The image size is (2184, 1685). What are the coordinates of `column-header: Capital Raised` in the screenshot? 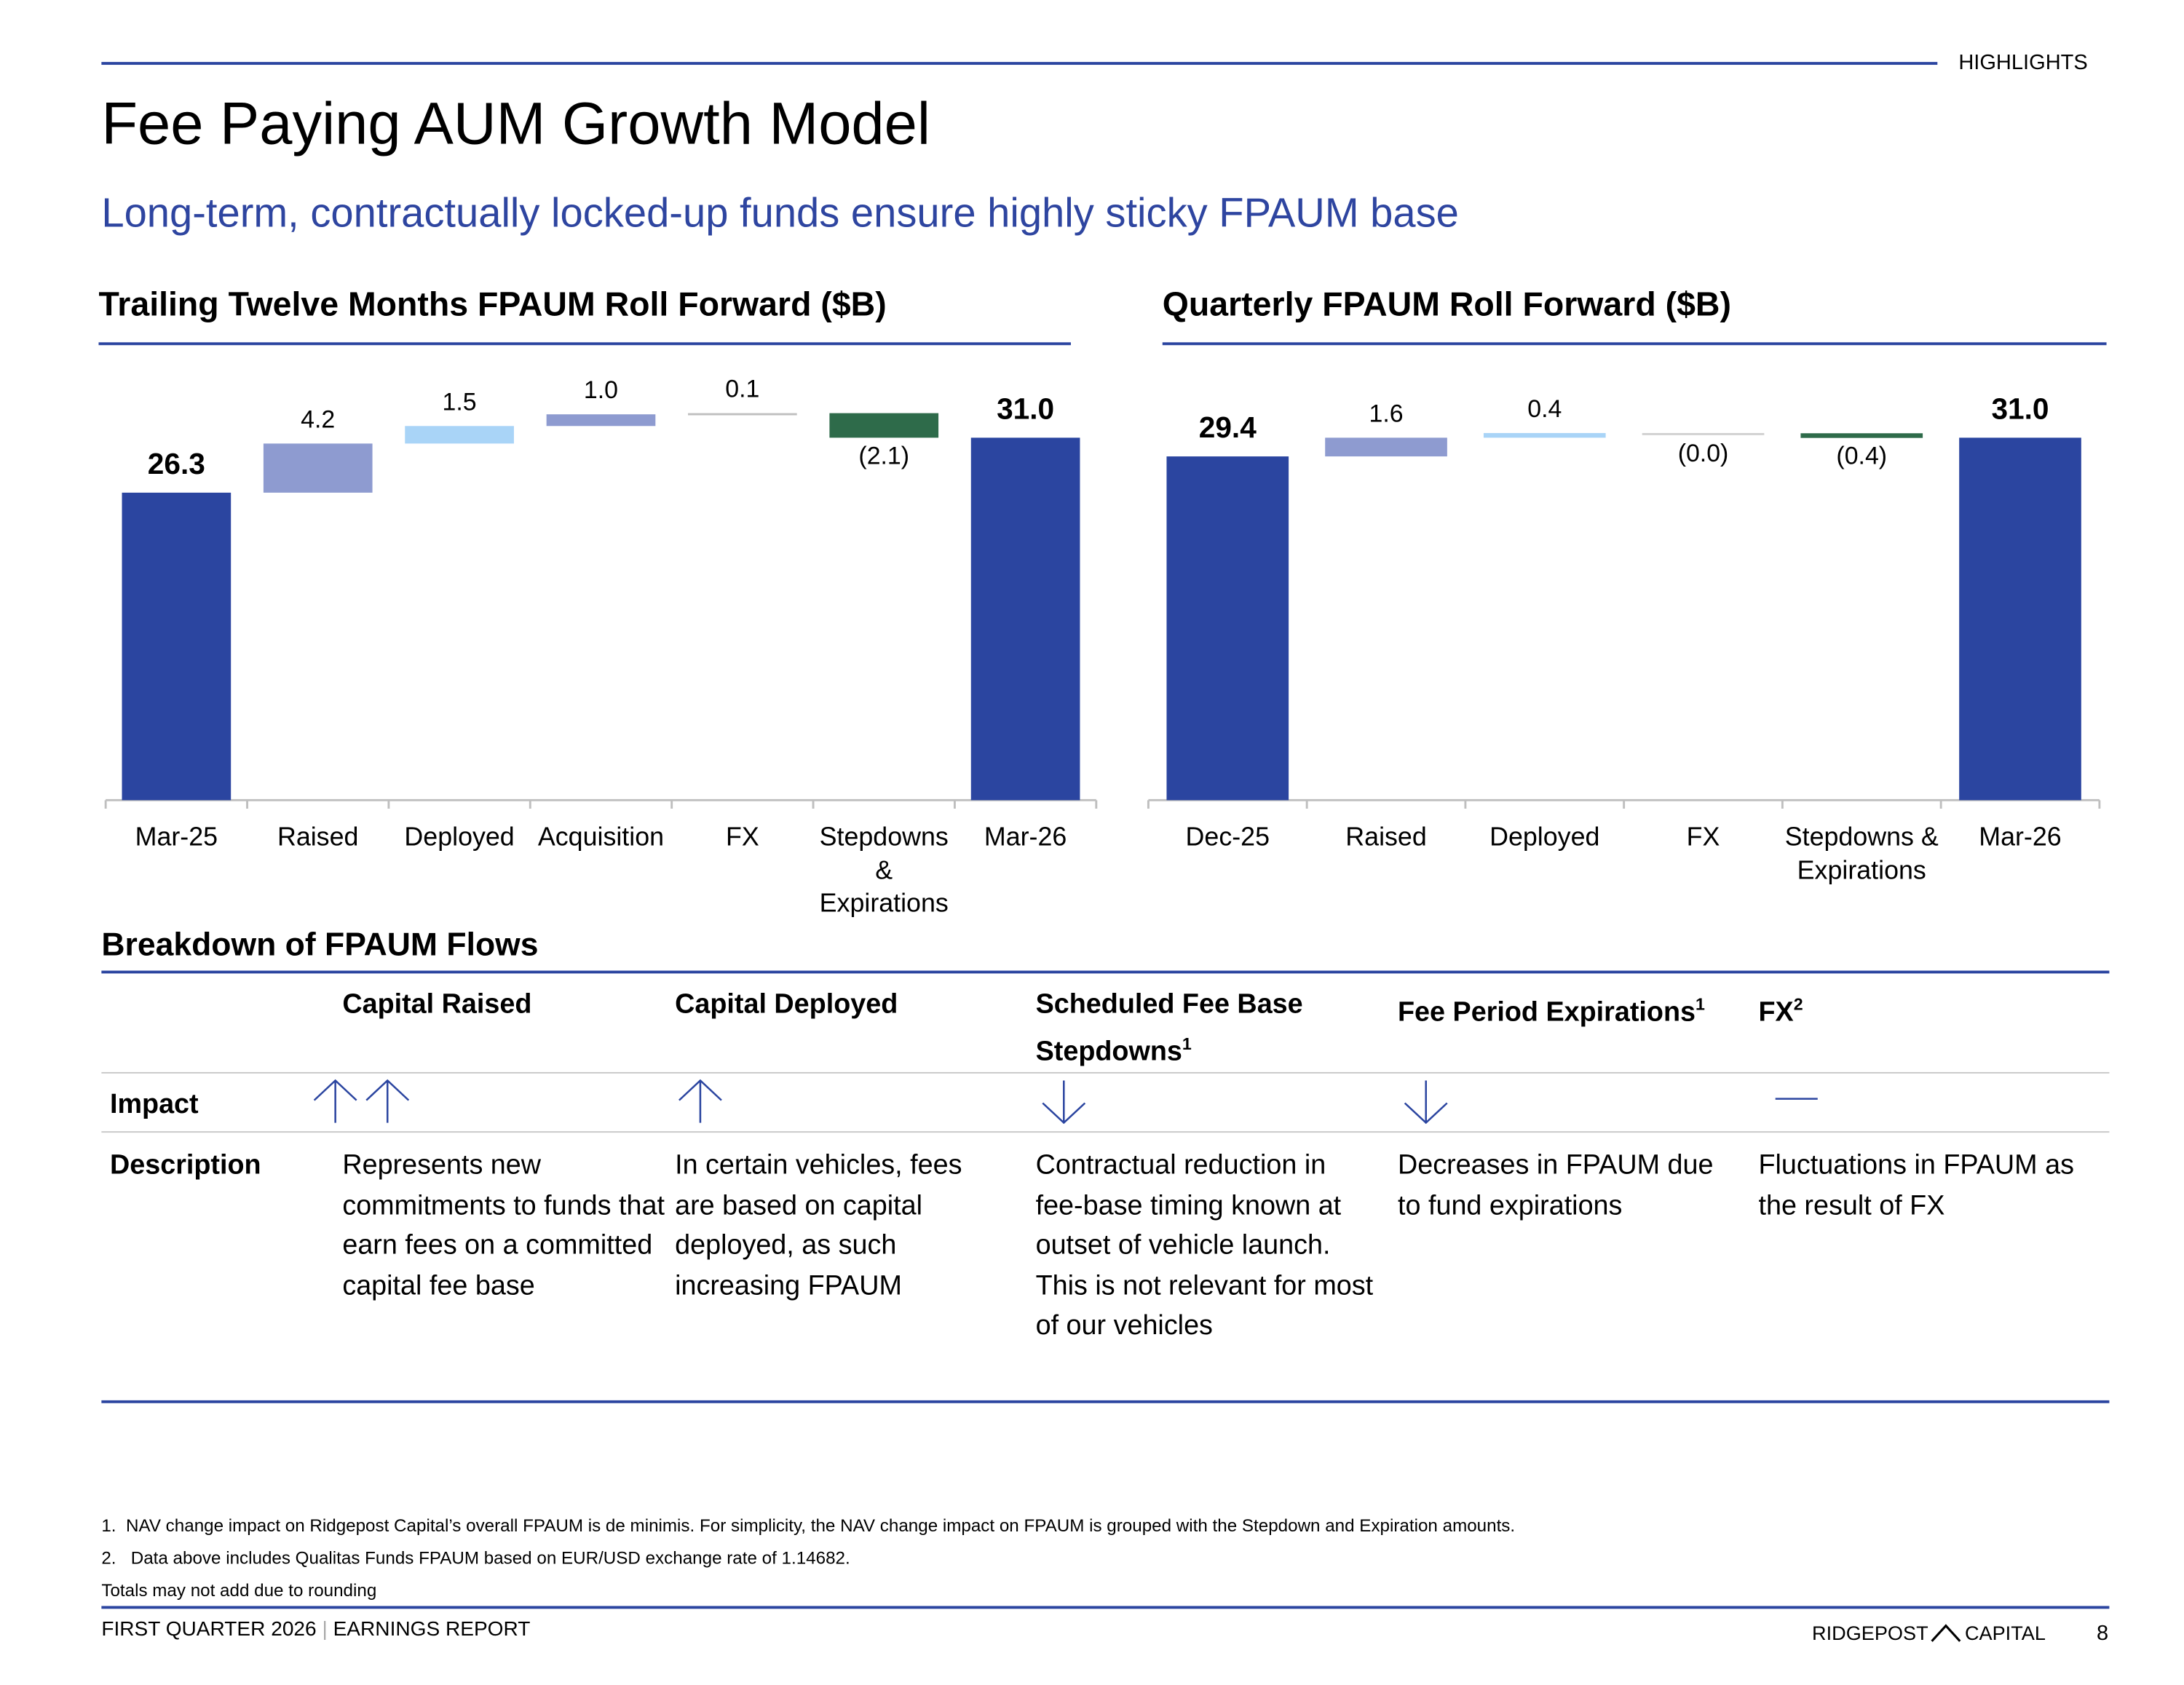 It's located at (507, 1004).